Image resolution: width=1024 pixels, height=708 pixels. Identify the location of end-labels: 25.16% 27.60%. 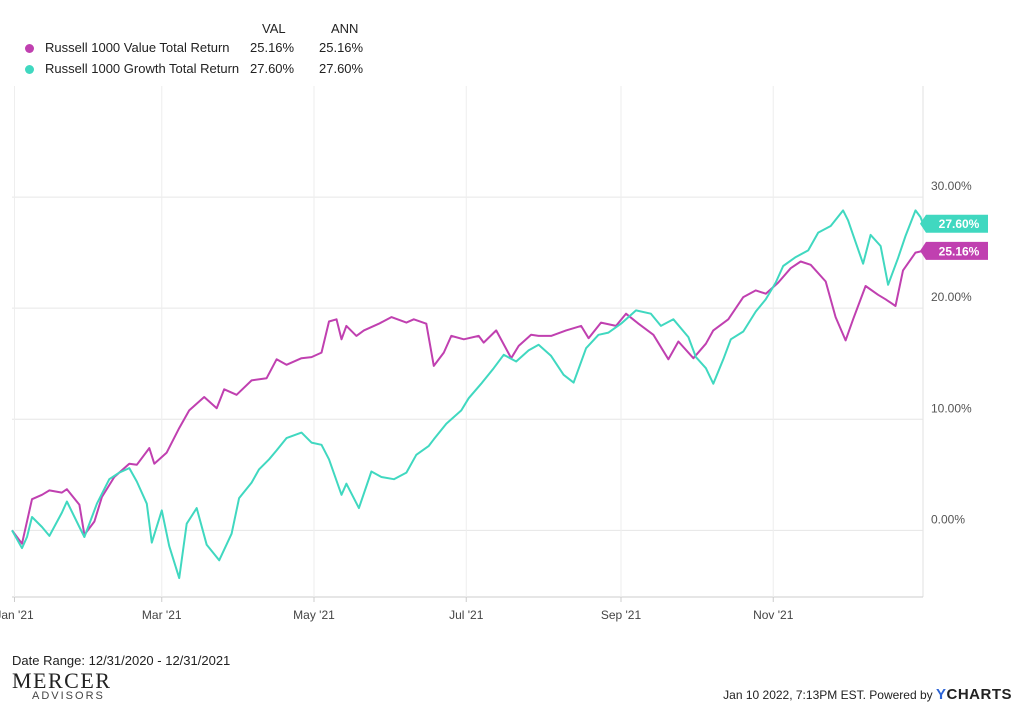
(954, 237).